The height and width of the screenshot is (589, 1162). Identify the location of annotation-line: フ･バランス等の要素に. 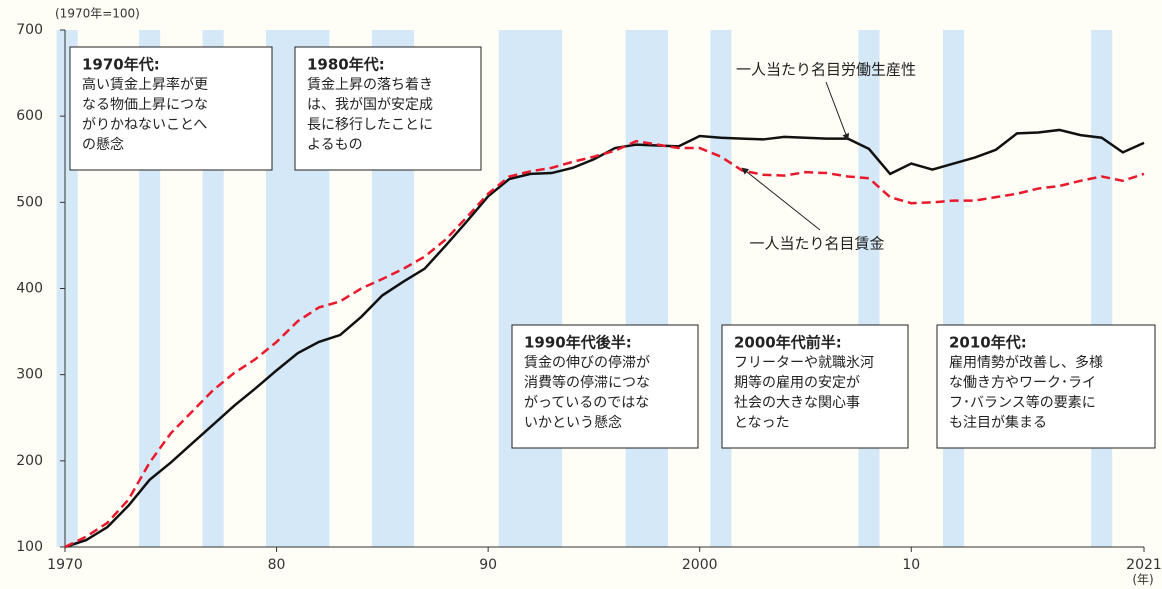
(1022, 402).